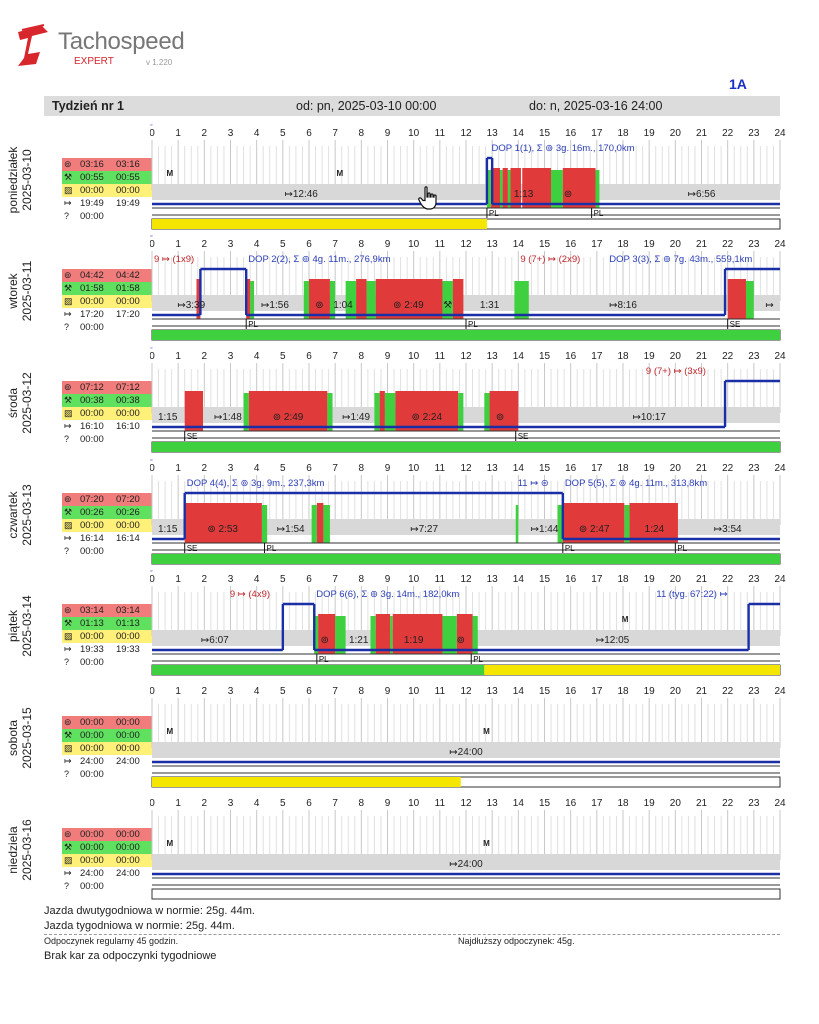  What do you see at coordinates (676, 803) in the screenshot?
I see `hour-tick-label: 20` at bounding box center [676, 803].